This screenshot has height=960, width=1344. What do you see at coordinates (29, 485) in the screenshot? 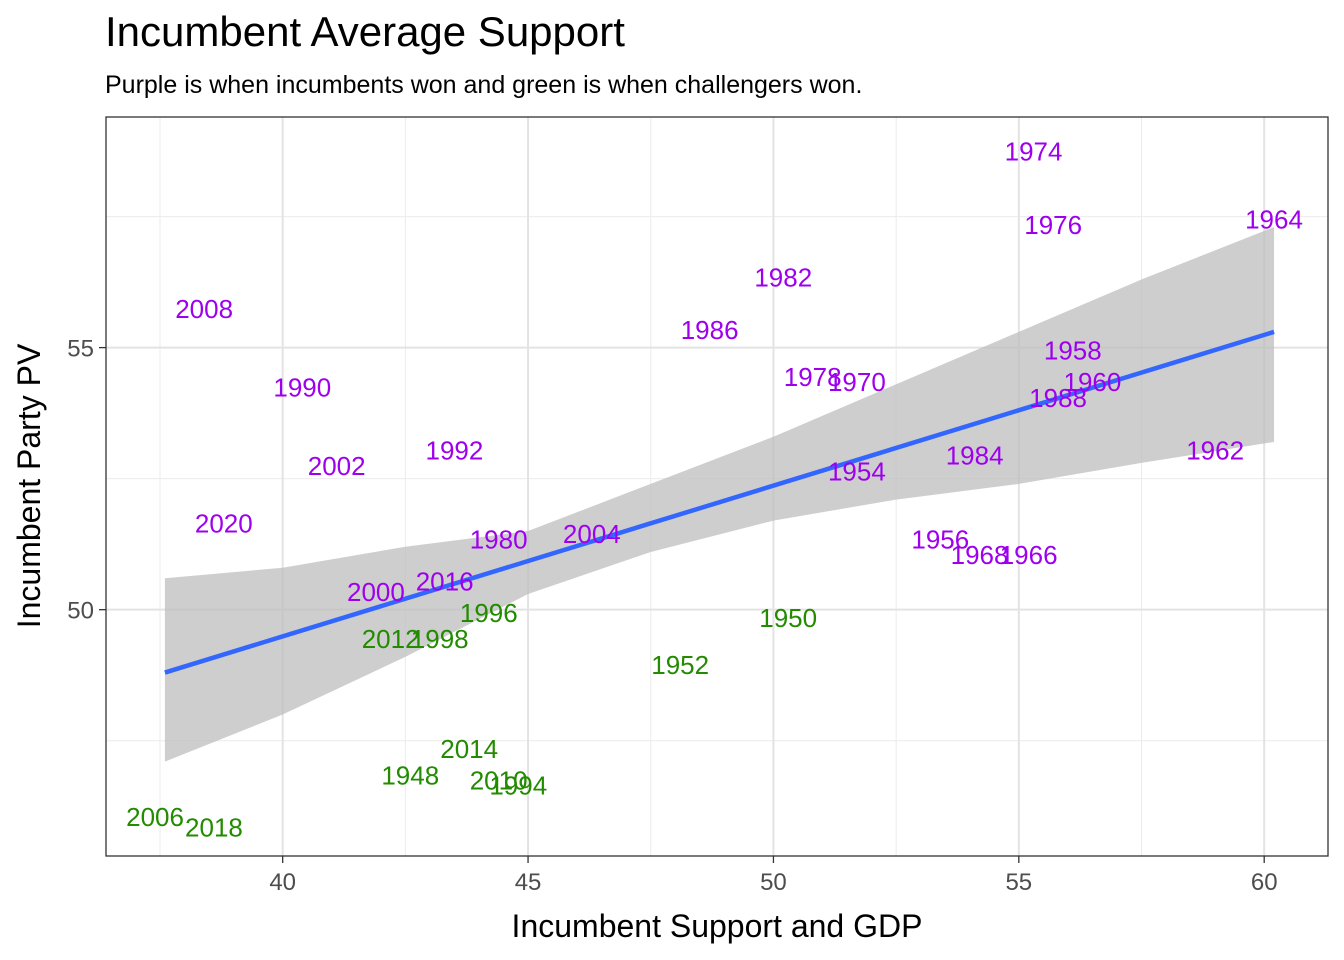
I see `y-axis-title: Incumbent Party PV` at bounding box center [29, 485].